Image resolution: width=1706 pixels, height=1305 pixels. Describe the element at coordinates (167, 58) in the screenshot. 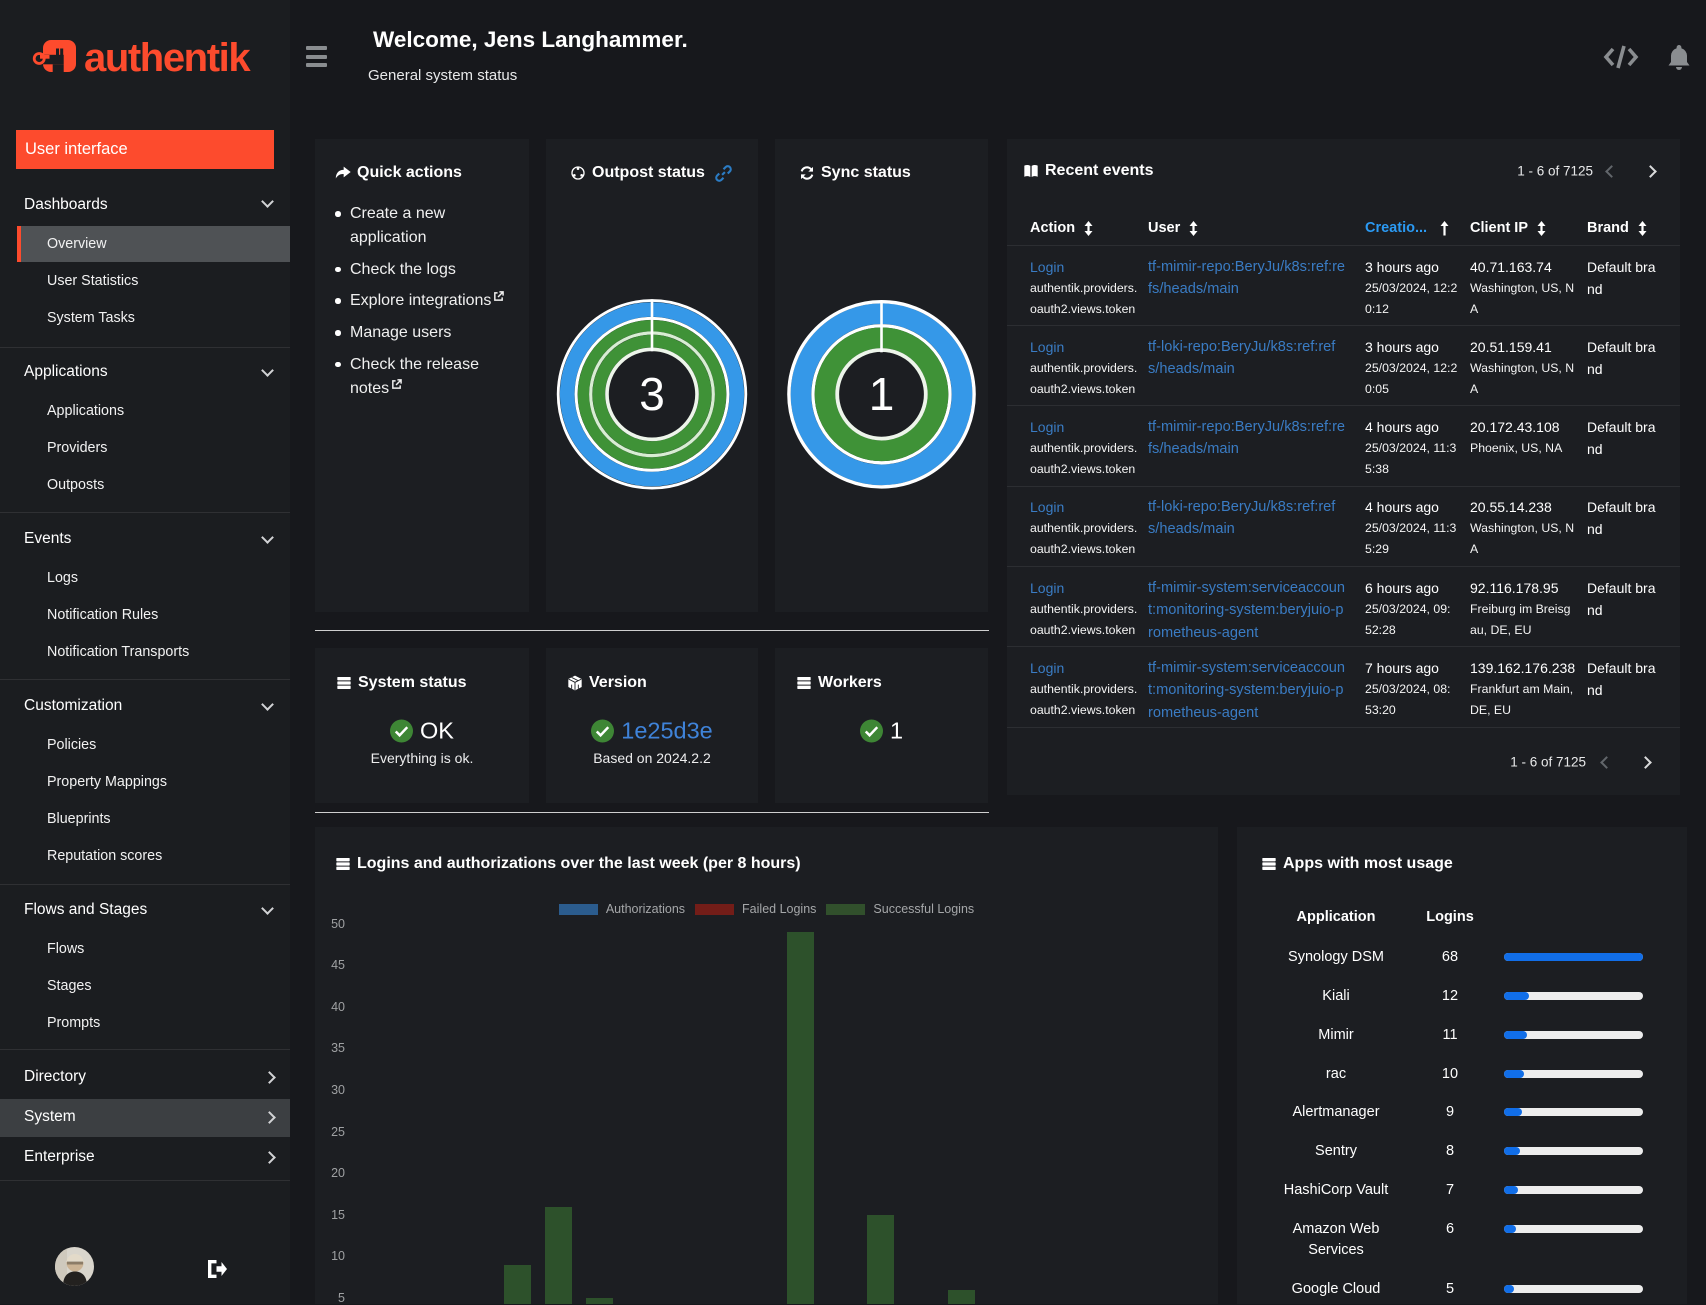

I see `svg-text: authentik` at that location.